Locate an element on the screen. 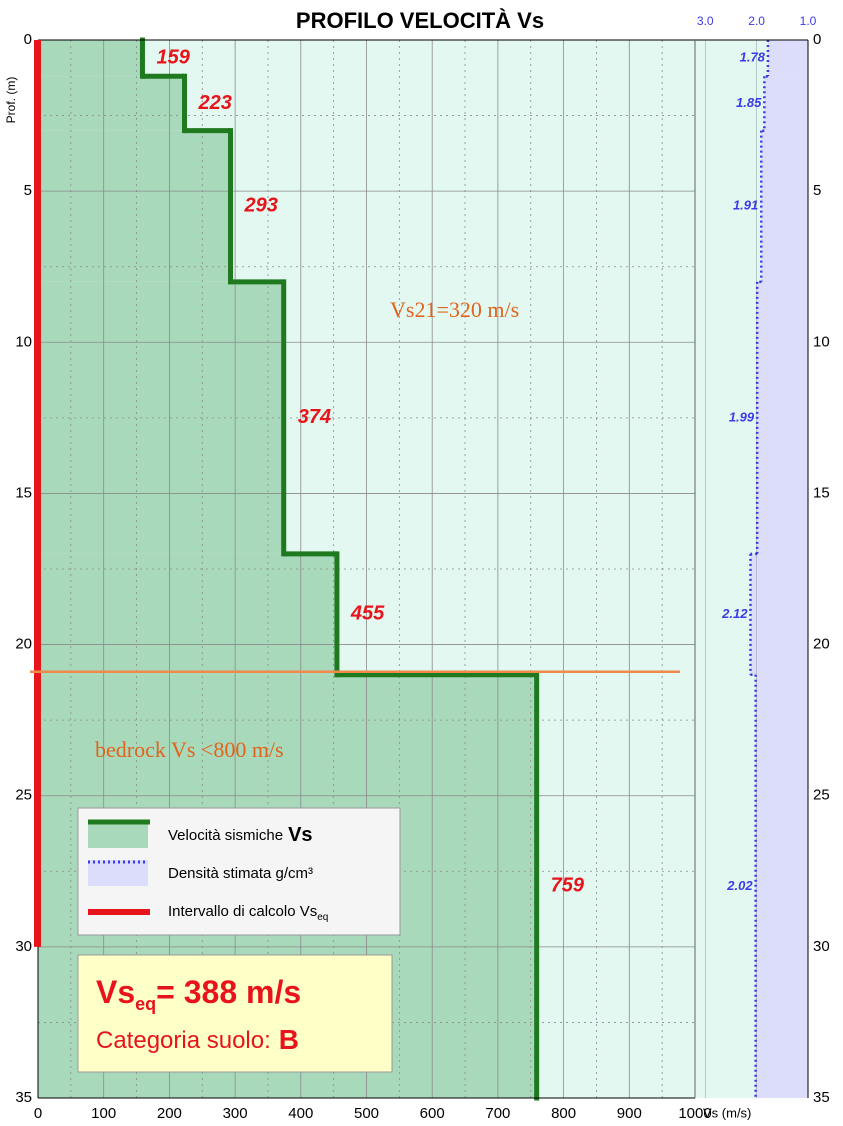 The height and width of the screenshot is (1126, 843). x-tick-label: 500 is located at coordinates (366, 1113).